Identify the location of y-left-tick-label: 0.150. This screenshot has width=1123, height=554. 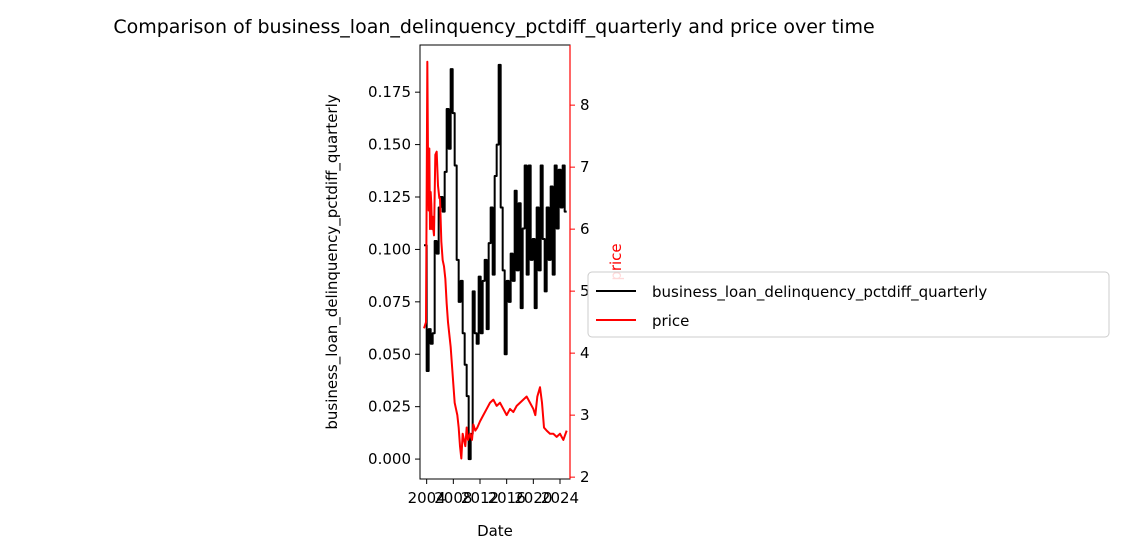
(389, 145).